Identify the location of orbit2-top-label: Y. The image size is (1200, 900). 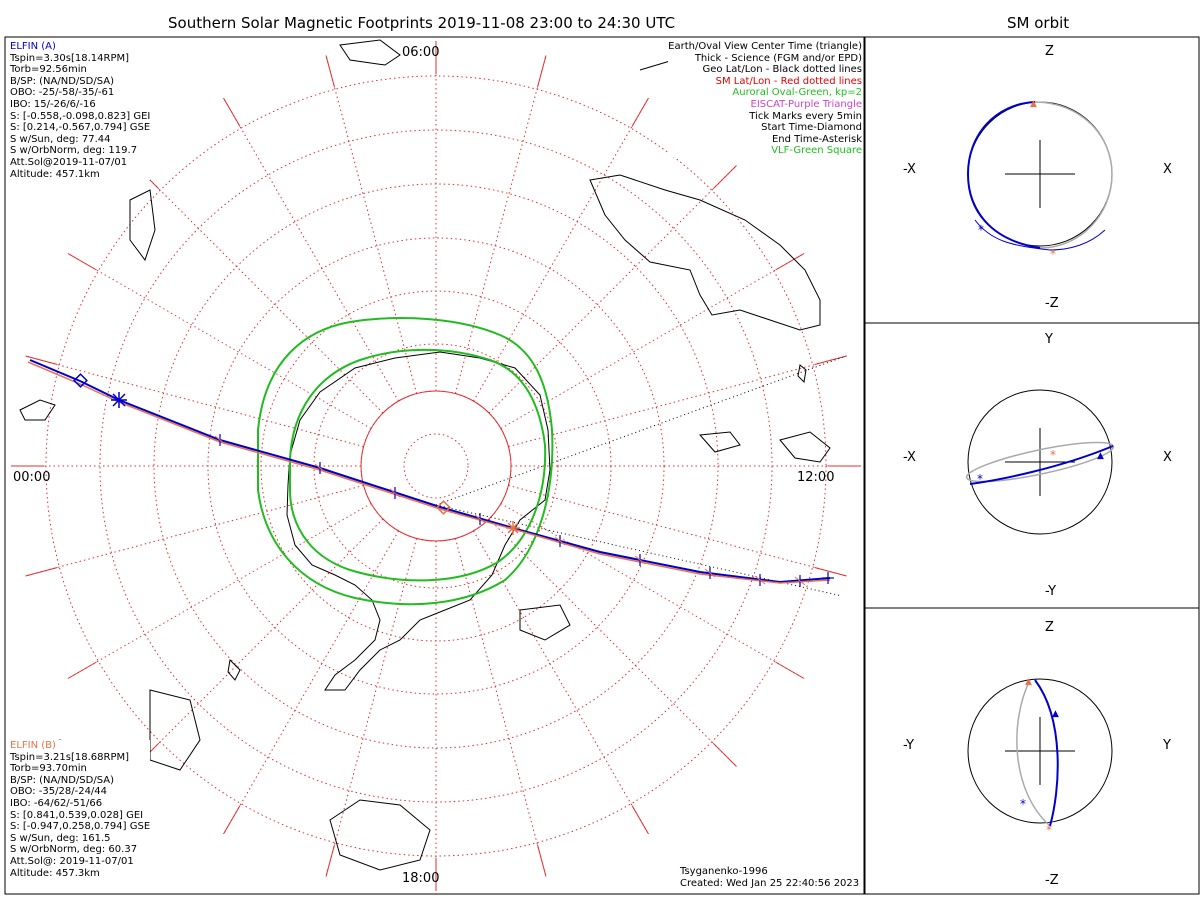
(1049, 339).